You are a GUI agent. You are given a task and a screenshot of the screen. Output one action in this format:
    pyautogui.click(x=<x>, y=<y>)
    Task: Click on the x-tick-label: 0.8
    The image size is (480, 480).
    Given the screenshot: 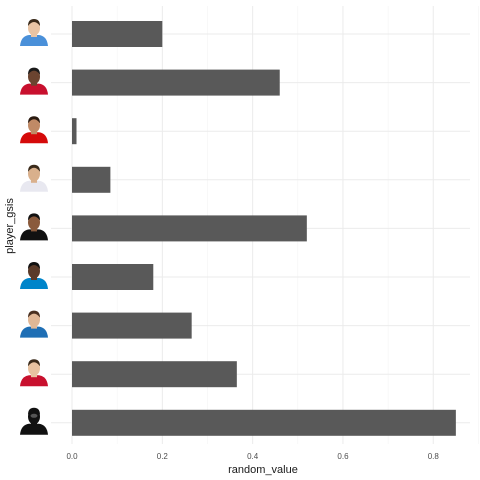 What is the action you would take?
    pyautogui.click(x=434, y=456)
    